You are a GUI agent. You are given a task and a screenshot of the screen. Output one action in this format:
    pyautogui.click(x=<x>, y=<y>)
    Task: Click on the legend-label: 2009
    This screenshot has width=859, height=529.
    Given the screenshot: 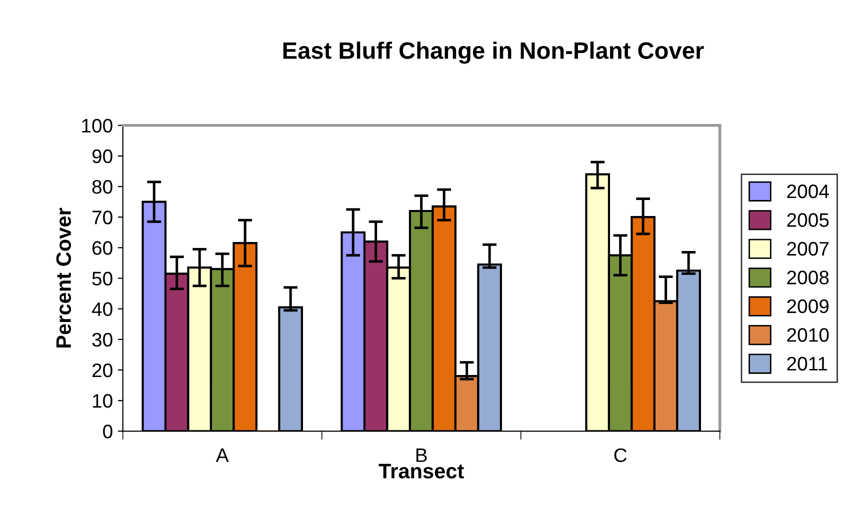 What is the action you would take?
    pyautogui.click(x=808, y=306)
    